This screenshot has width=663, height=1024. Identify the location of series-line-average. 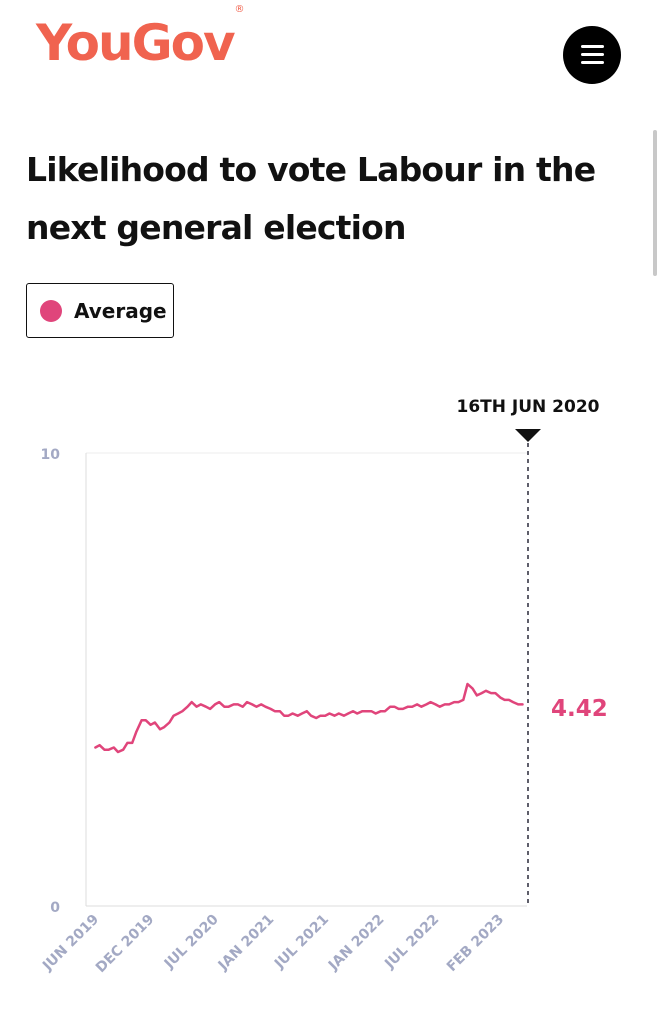
(309, 718).